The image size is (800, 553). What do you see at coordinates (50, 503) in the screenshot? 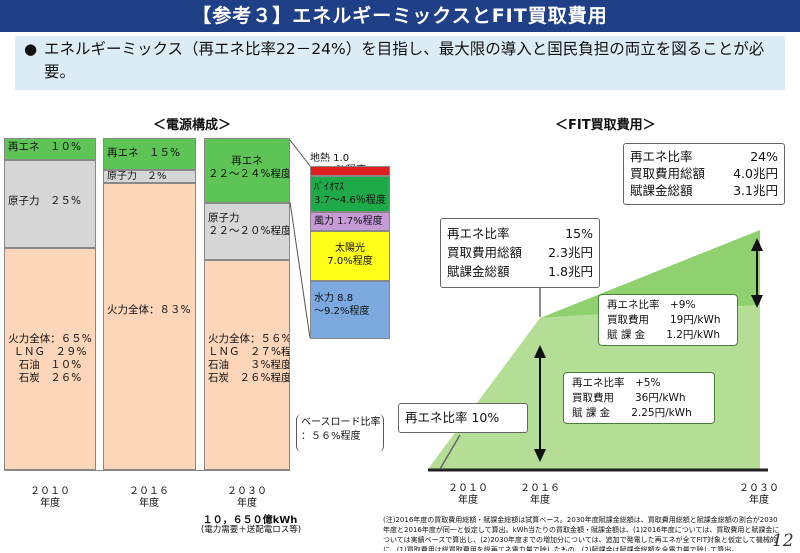
I see `year-2010-unit: 年度` at bounding box center [50, 503].